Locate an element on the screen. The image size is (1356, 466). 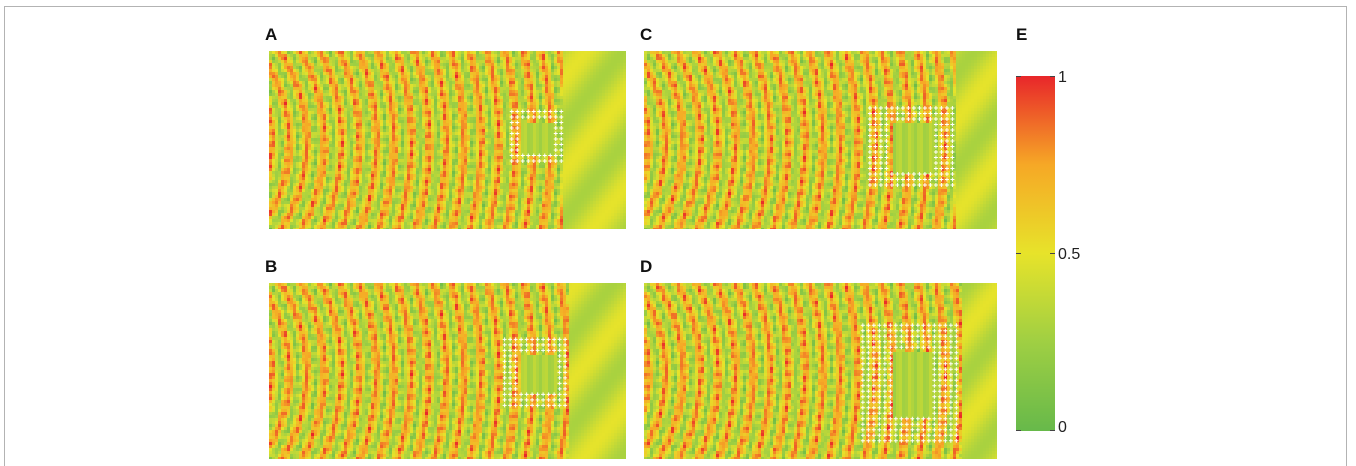
panel-label-a: A is located at coordinates (271, 35).